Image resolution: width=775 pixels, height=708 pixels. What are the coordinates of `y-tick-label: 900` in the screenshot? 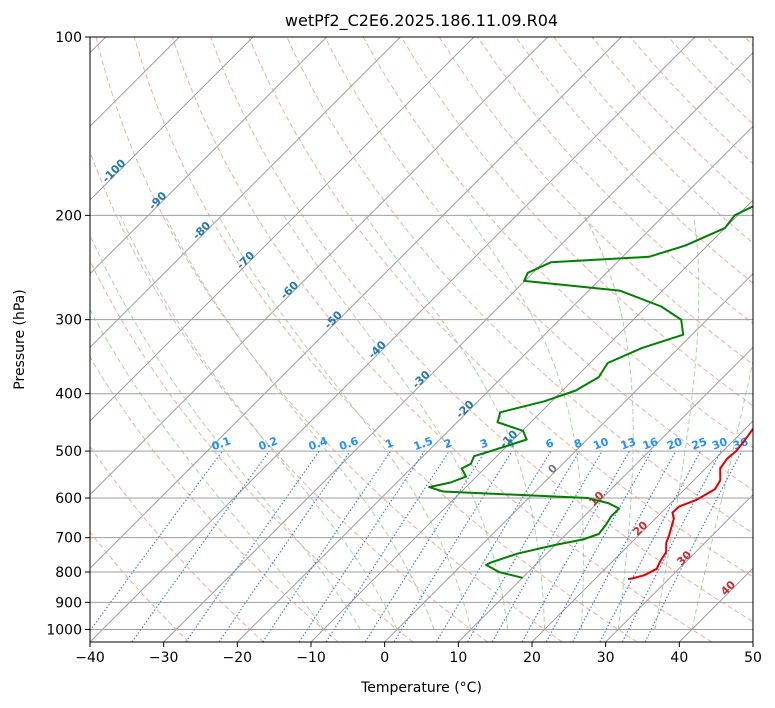 It's located at (68, 603).